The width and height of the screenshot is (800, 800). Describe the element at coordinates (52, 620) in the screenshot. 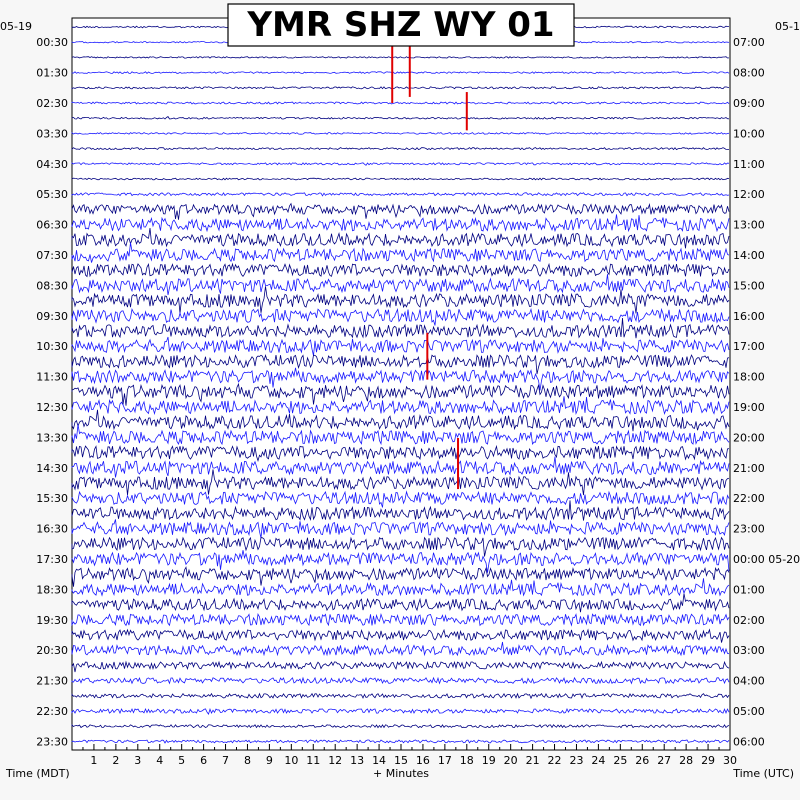

I see `y-label-left: 19:30` at that location.